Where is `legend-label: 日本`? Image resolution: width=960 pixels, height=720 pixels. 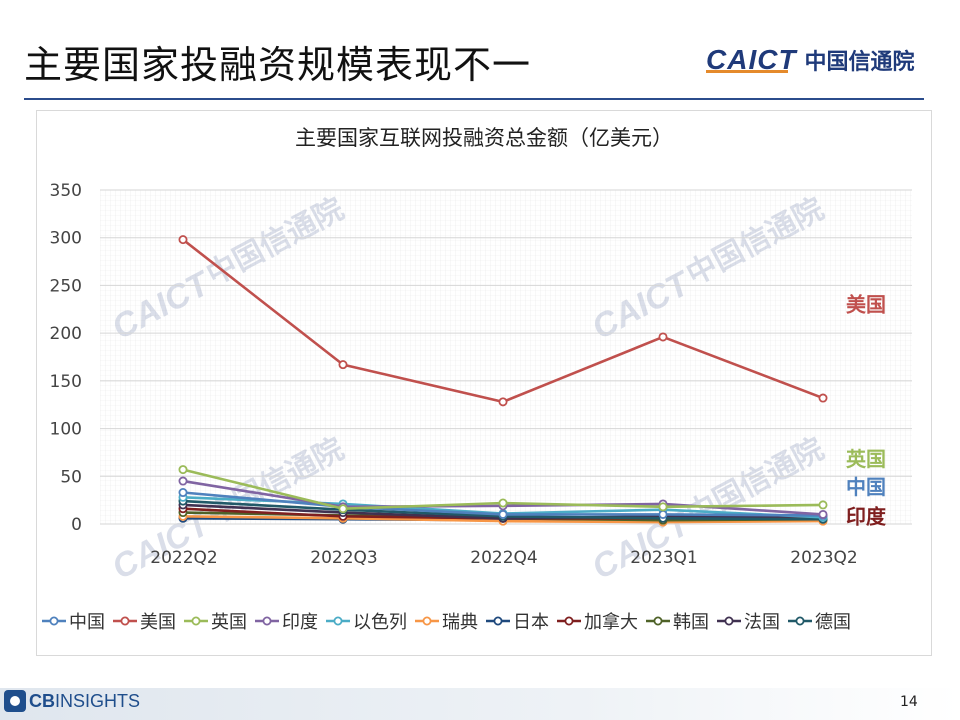
legend-label: 日本 is located at coordinates (531, 622).